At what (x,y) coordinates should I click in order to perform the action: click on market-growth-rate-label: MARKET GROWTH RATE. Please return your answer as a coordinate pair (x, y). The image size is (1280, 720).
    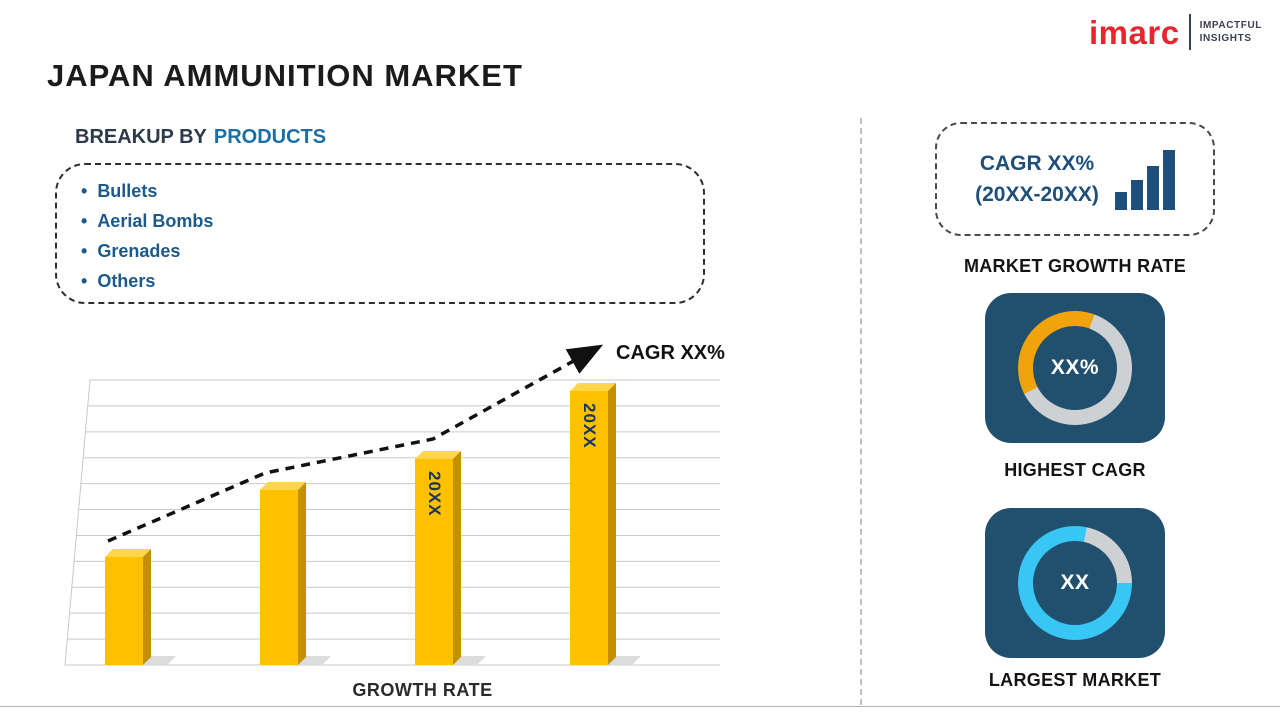
    Looking at the image, I should click on (1075, 266).